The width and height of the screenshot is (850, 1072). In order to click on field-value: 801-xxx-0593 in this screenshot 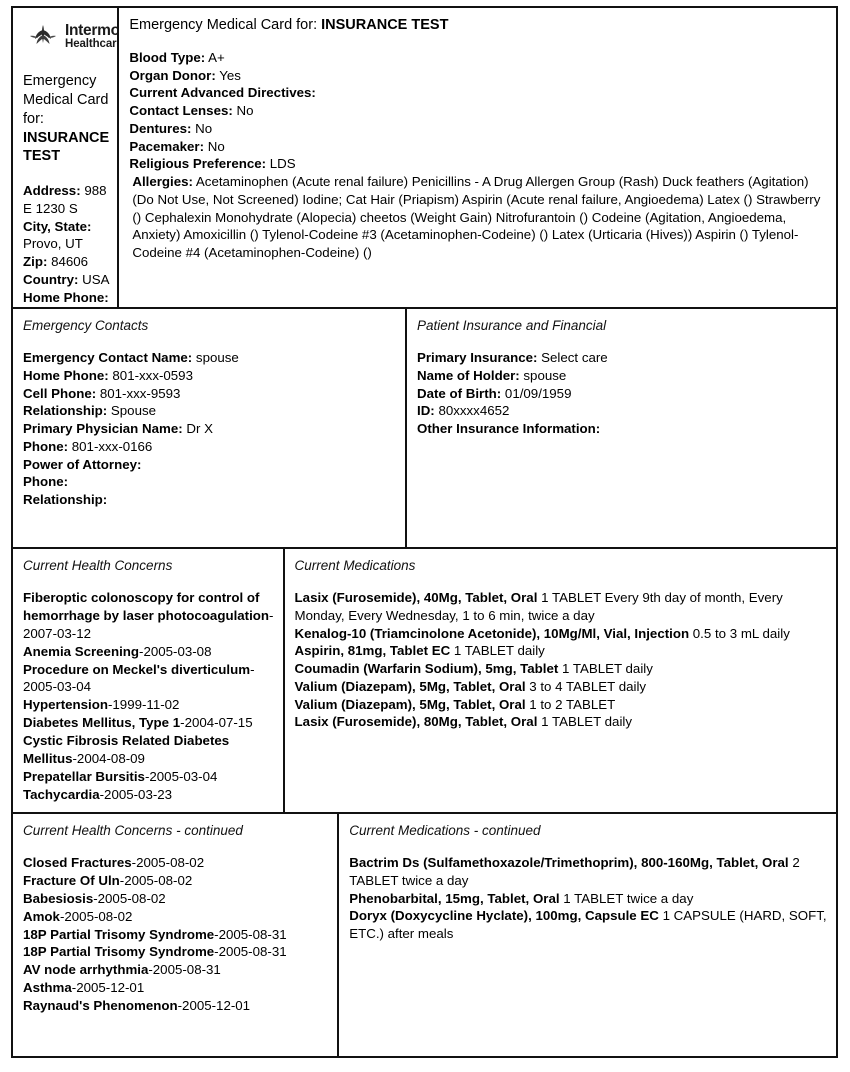, I will do `click(152, 375)`.